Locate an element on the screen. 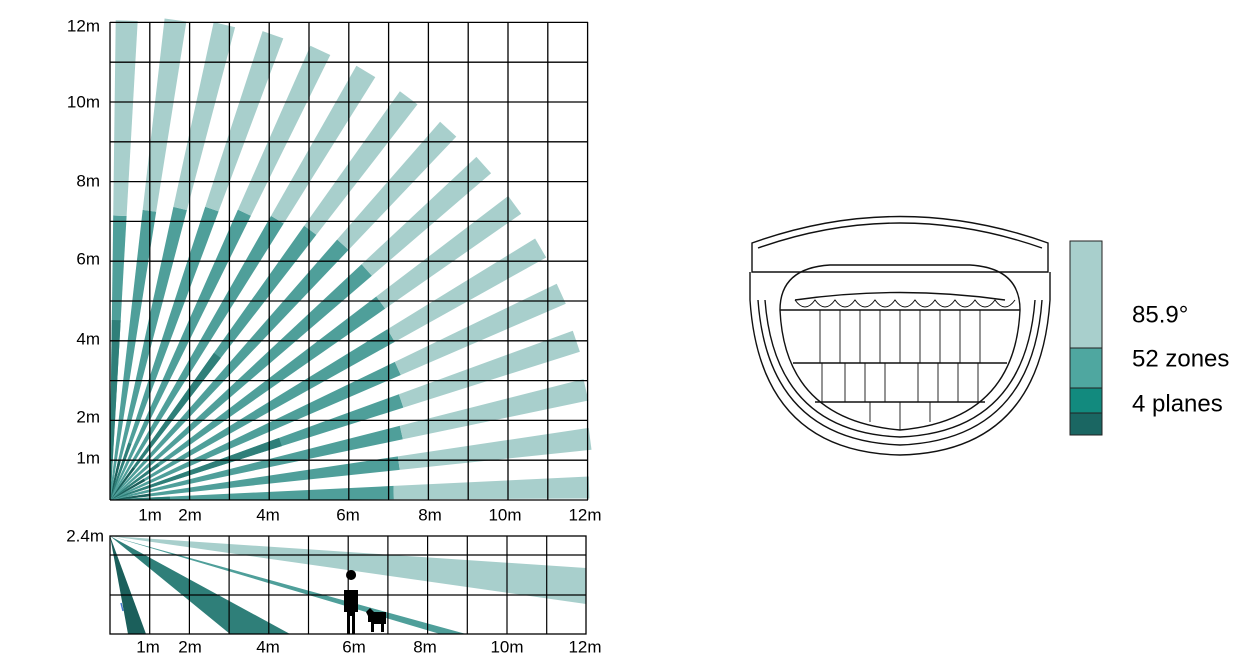 This screenshot has width=1260, height=670. small-mark is located at coordinates (122, 607).